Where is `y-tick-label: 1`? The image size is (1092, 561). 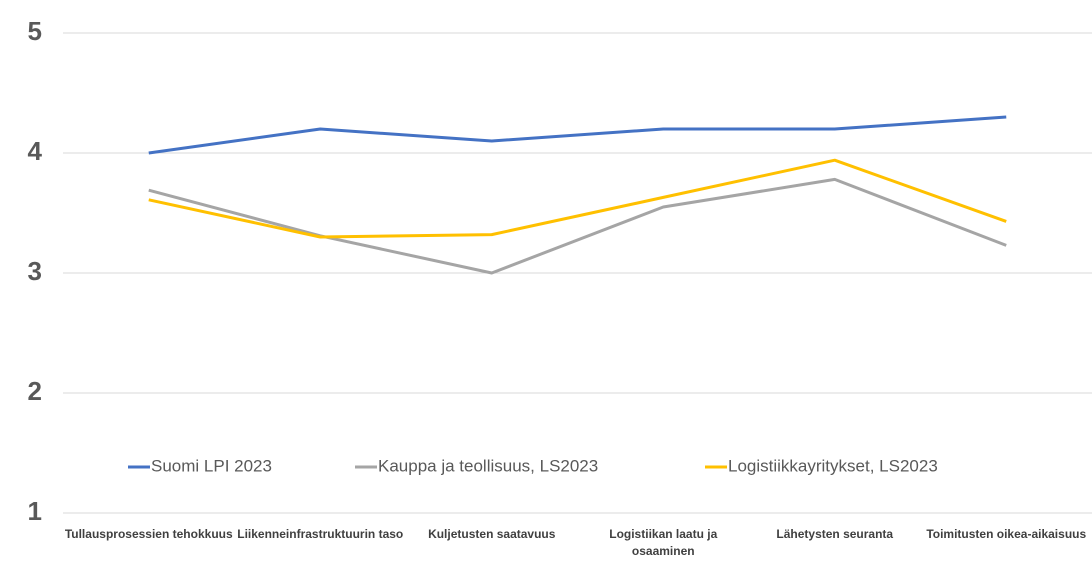
y-tick-label: 1 is located at coordinates (35, 511).